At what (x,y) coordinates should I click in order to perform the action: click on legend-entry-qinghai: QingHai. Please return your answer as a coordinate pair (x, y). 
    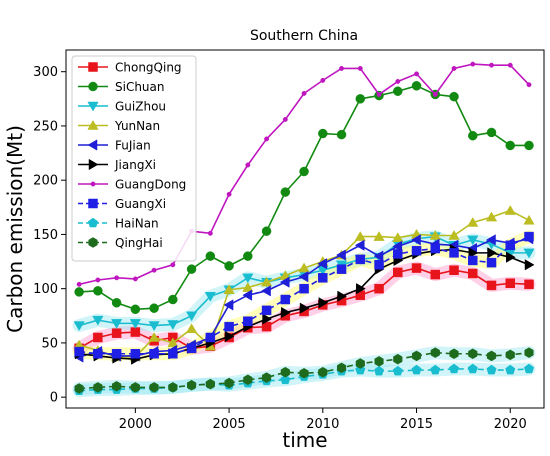
    Looking at the image, I should click on (120, 243).